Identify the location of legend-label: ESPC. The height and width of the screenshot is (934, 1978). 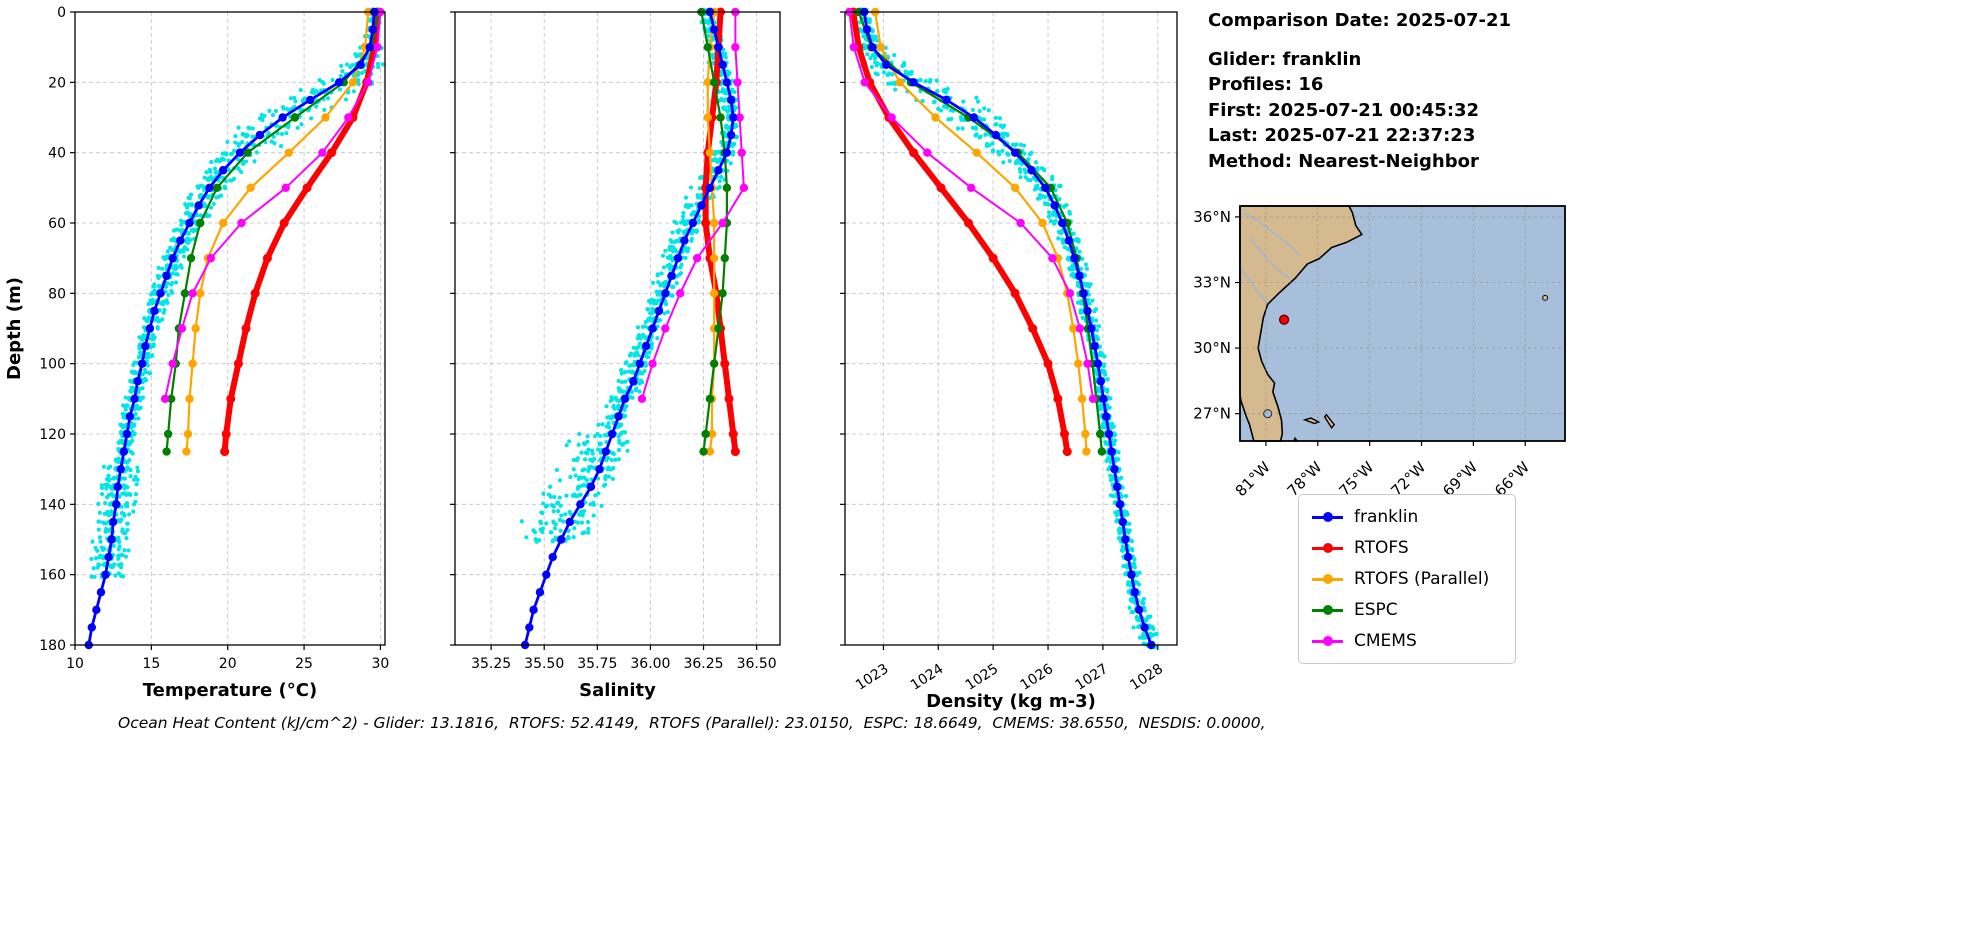
(1376, 610).